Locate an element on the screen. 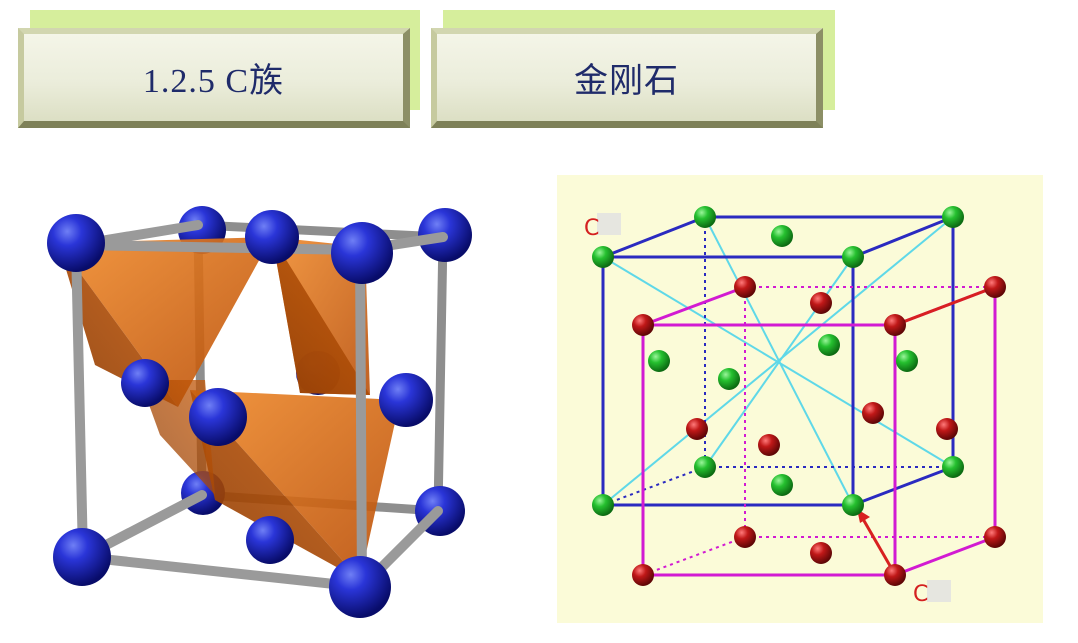 The height and width of the screenshot is (643, 1078). header-right: 金刚石 is located at coordinates (636, 69).